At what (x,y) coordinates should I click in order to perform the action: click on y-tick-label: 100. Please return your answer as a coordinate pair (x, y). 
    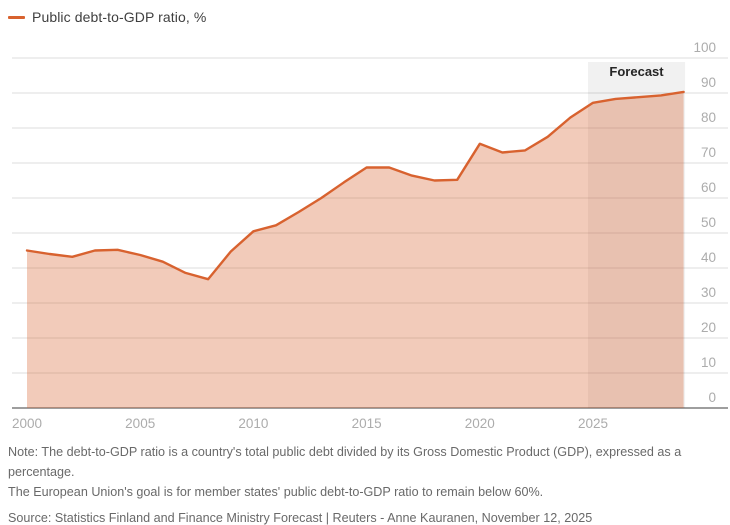
    Looking at the image, I should click on (704, 47).